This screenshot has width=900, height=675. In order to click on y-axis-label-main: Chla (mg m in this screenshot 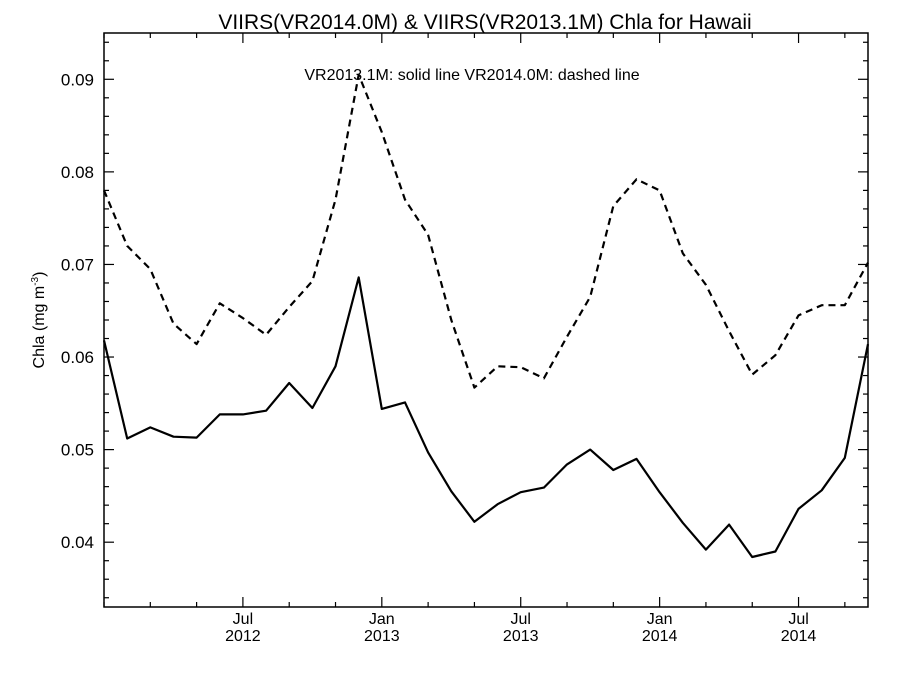, I will do `click(39, 327)`.